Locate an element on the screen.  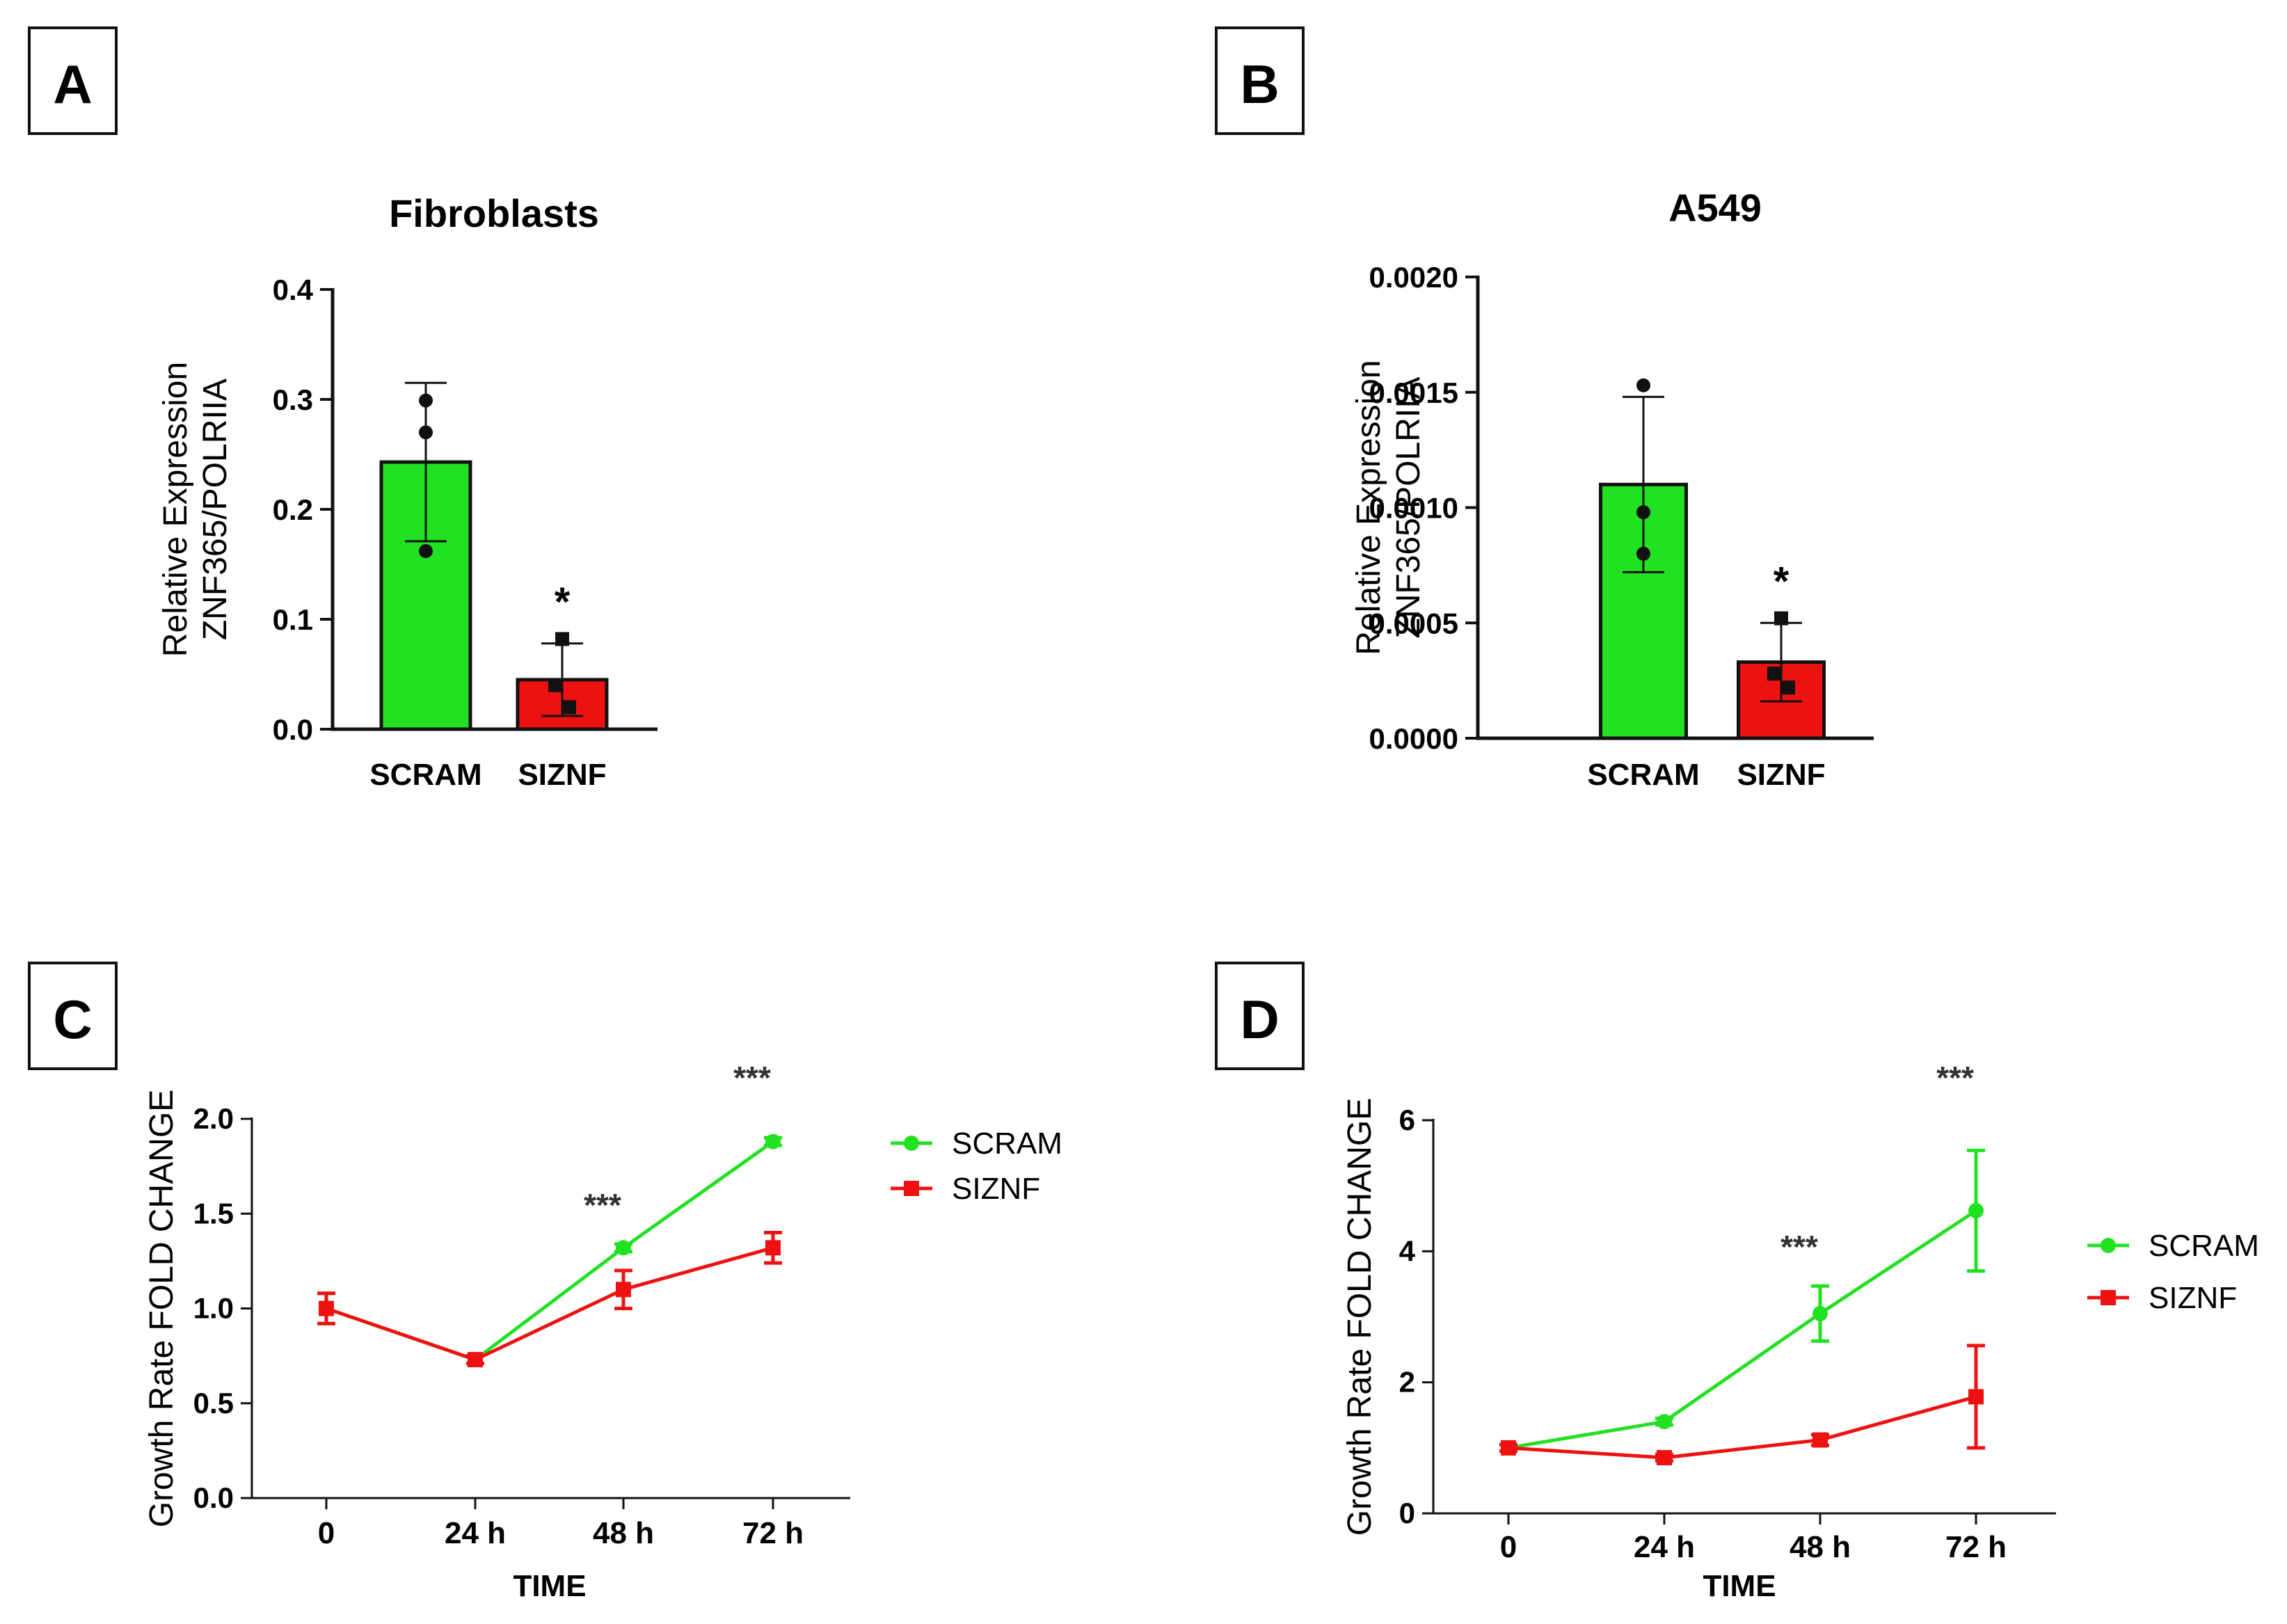
panel-label-c: C is located at coordinates (73, 1016).